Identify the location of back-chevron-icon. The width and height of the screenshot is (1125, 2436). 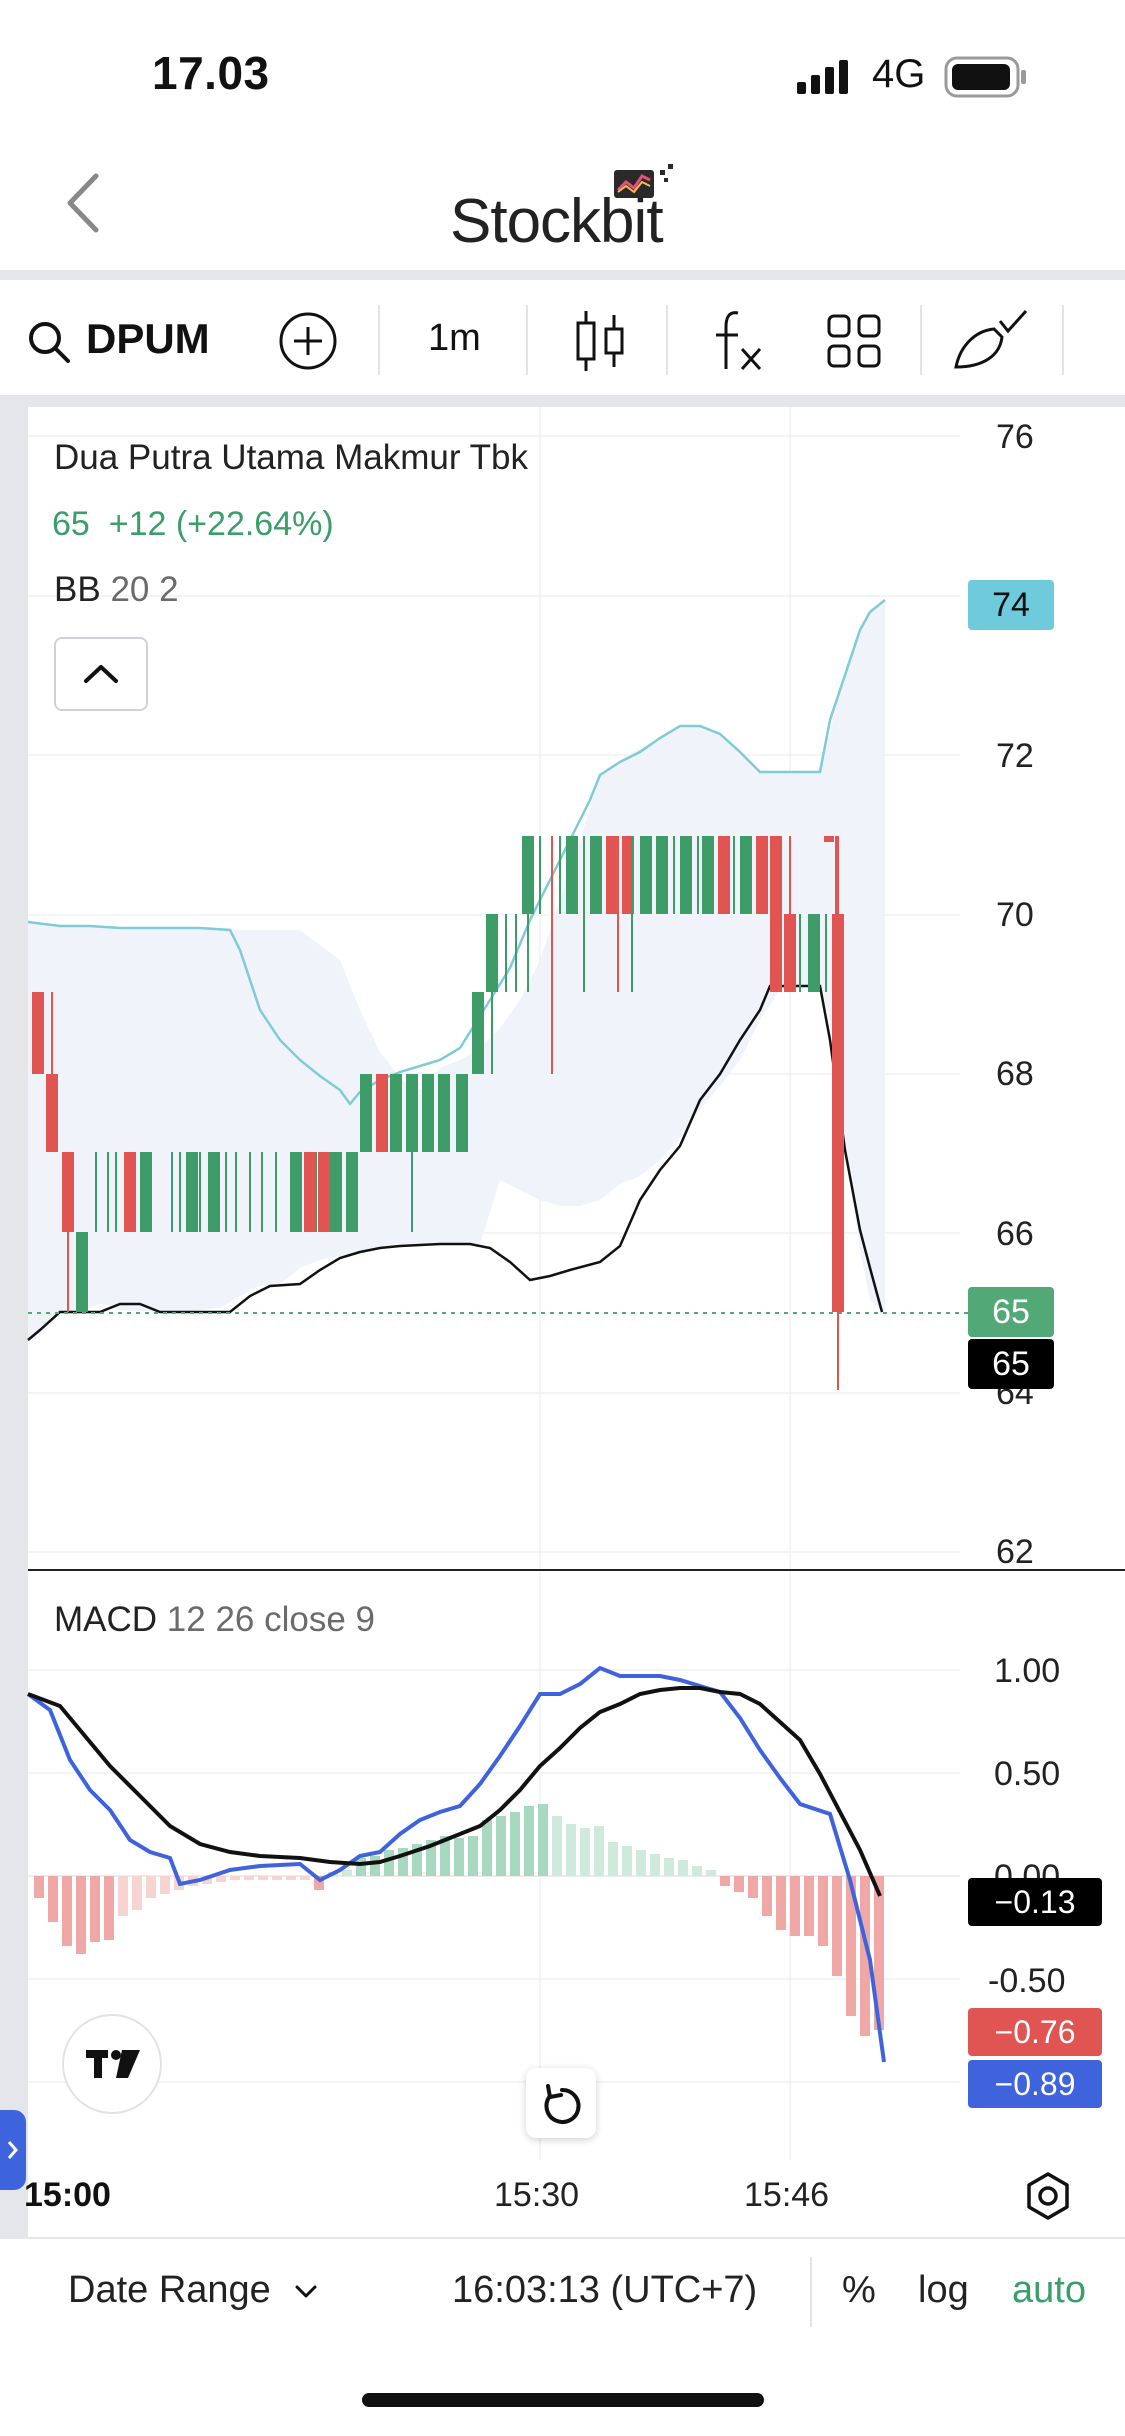
(83, 203).